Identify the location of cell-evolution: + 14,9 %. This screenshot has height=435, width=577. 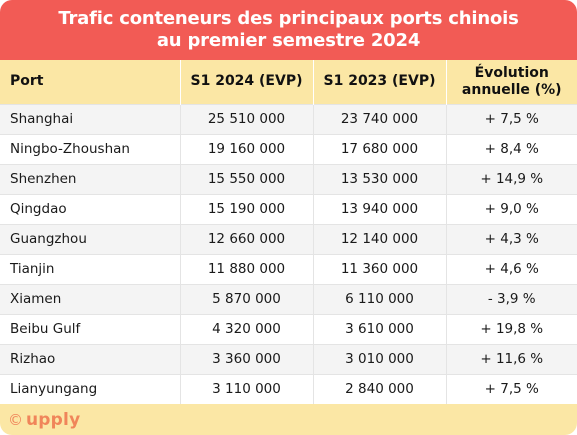
(511, 178).